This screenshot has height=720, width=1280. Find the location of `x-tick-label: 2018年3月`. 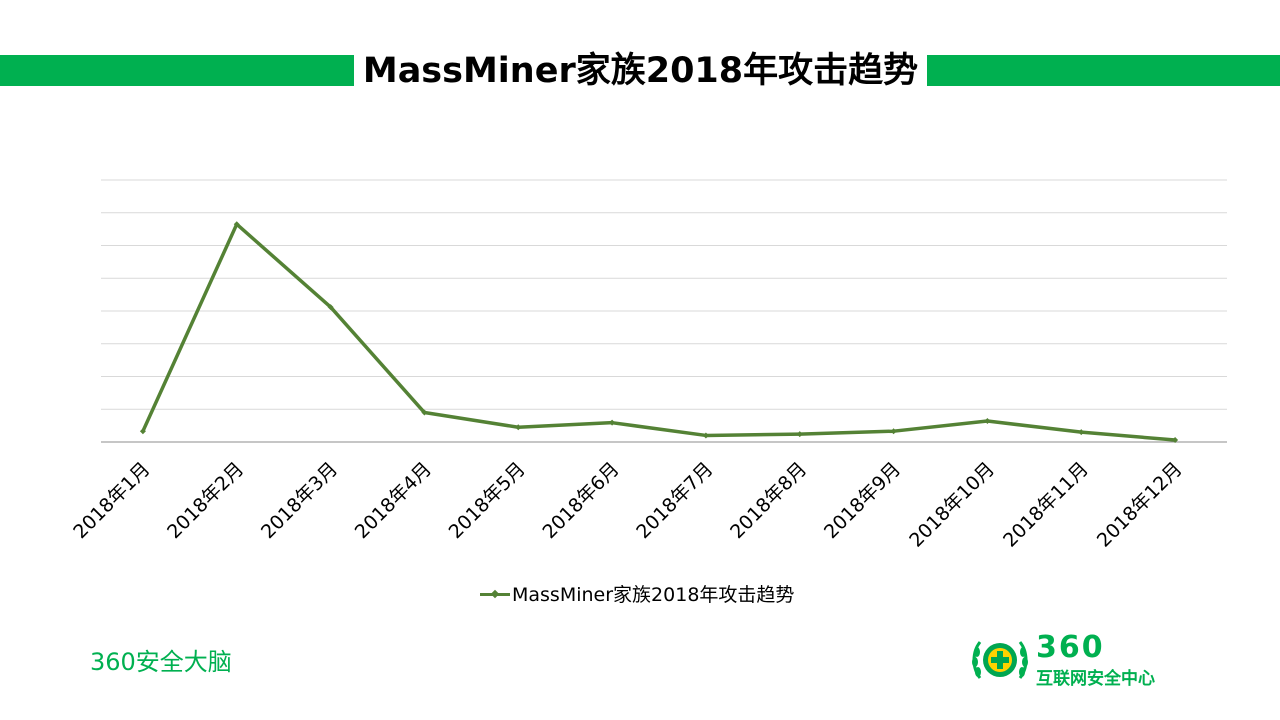

x-tick-label: 2018年3月 is located at coordinates (299, 500).